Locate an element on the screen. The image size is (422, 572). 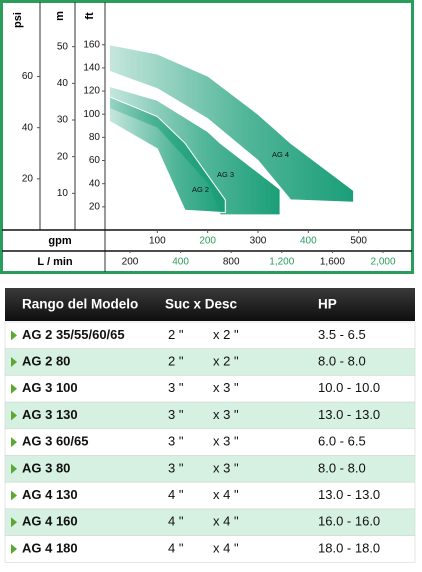
psi-label: psi is located at coordinates (18, 20).